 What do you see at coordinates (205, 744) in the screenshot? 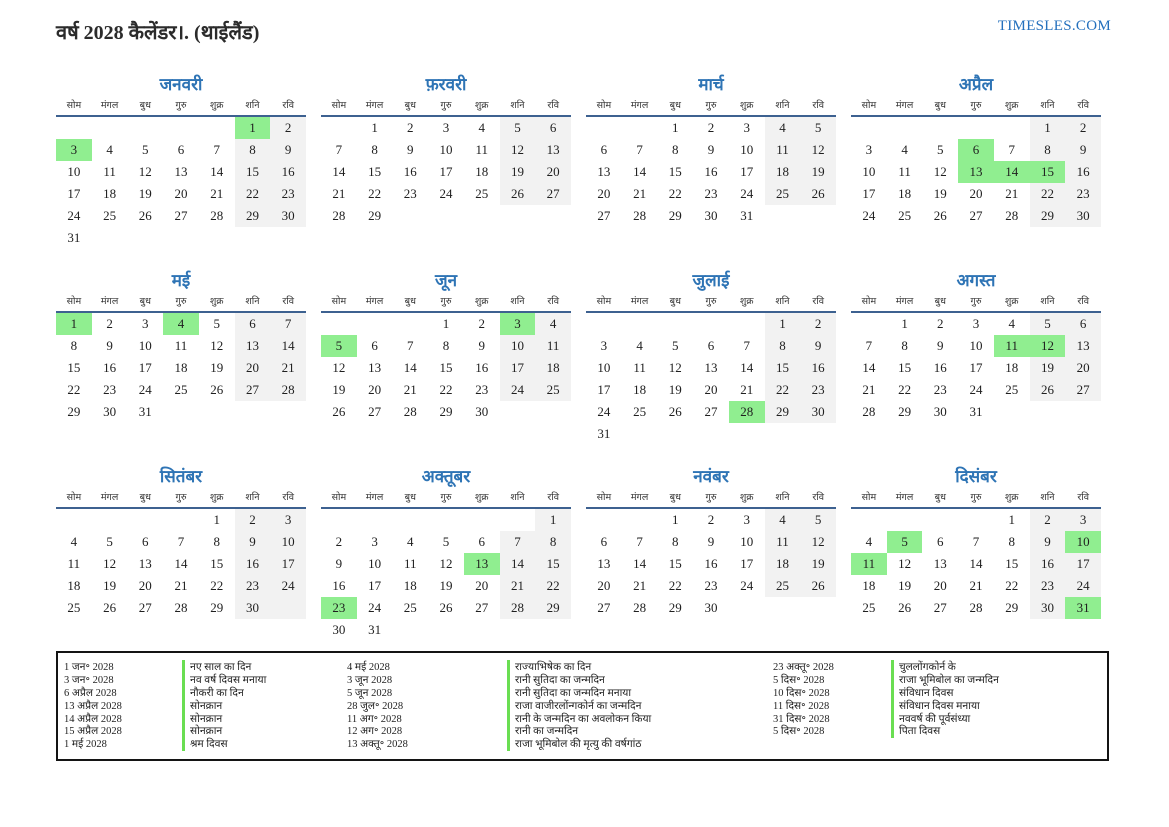
I see `legend-row: 1 मई 2028 श्रम दिवस` at bounding box center [205, 744].